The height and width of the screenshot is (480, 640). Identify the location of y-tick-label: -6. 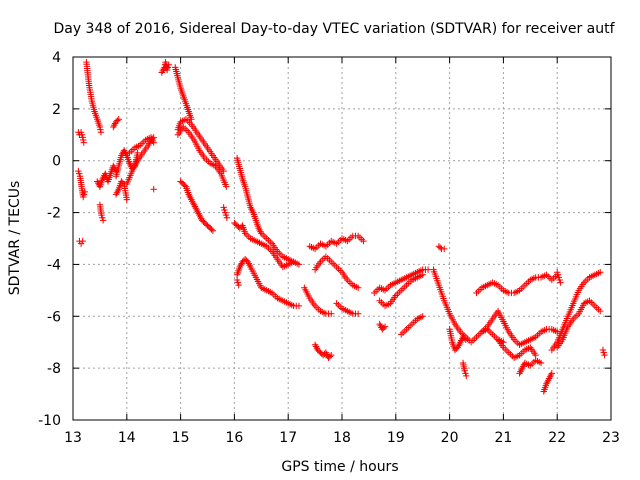
(54, 317).